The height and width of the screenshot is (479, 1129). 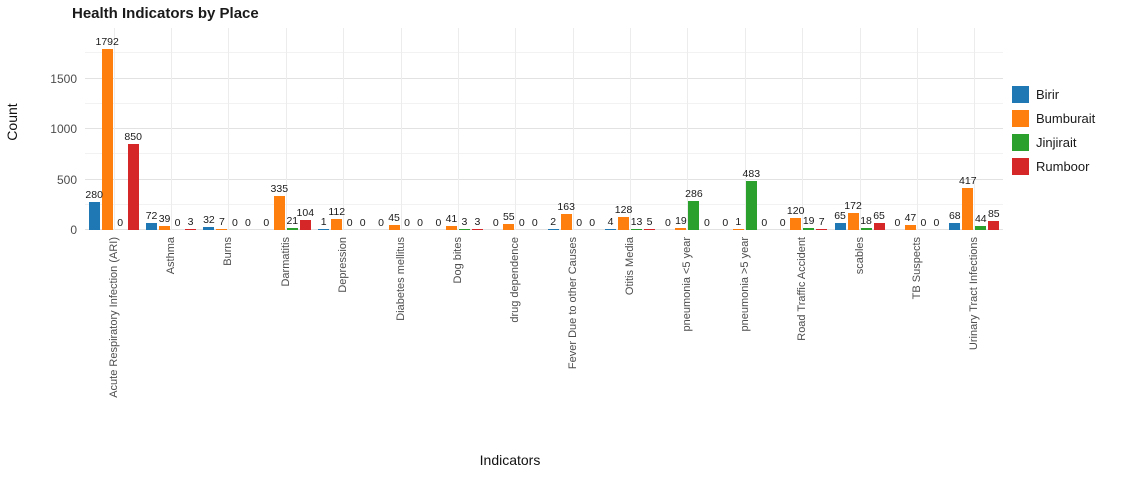 What do you see at coordinates (508, 129) in the screenshot?
I see `bar-slot: 55` at bounding box center [508, 129].